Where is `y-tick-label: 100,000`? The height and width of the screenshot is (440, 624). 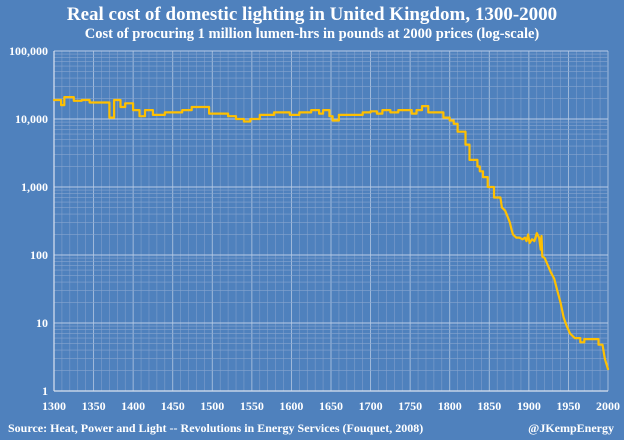 y-tick-label: 100,000 is located at coordinates (28, 51).